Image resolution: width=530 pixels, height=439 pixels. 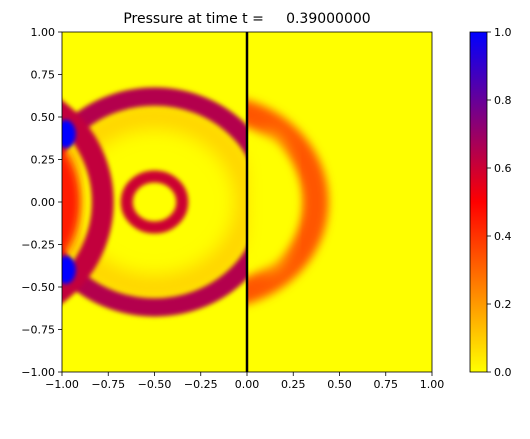 What do you see at coordinates (43, 75) in the screenshot?
I see `y-tick-label: 0.75` at bounding box center [43, 75].